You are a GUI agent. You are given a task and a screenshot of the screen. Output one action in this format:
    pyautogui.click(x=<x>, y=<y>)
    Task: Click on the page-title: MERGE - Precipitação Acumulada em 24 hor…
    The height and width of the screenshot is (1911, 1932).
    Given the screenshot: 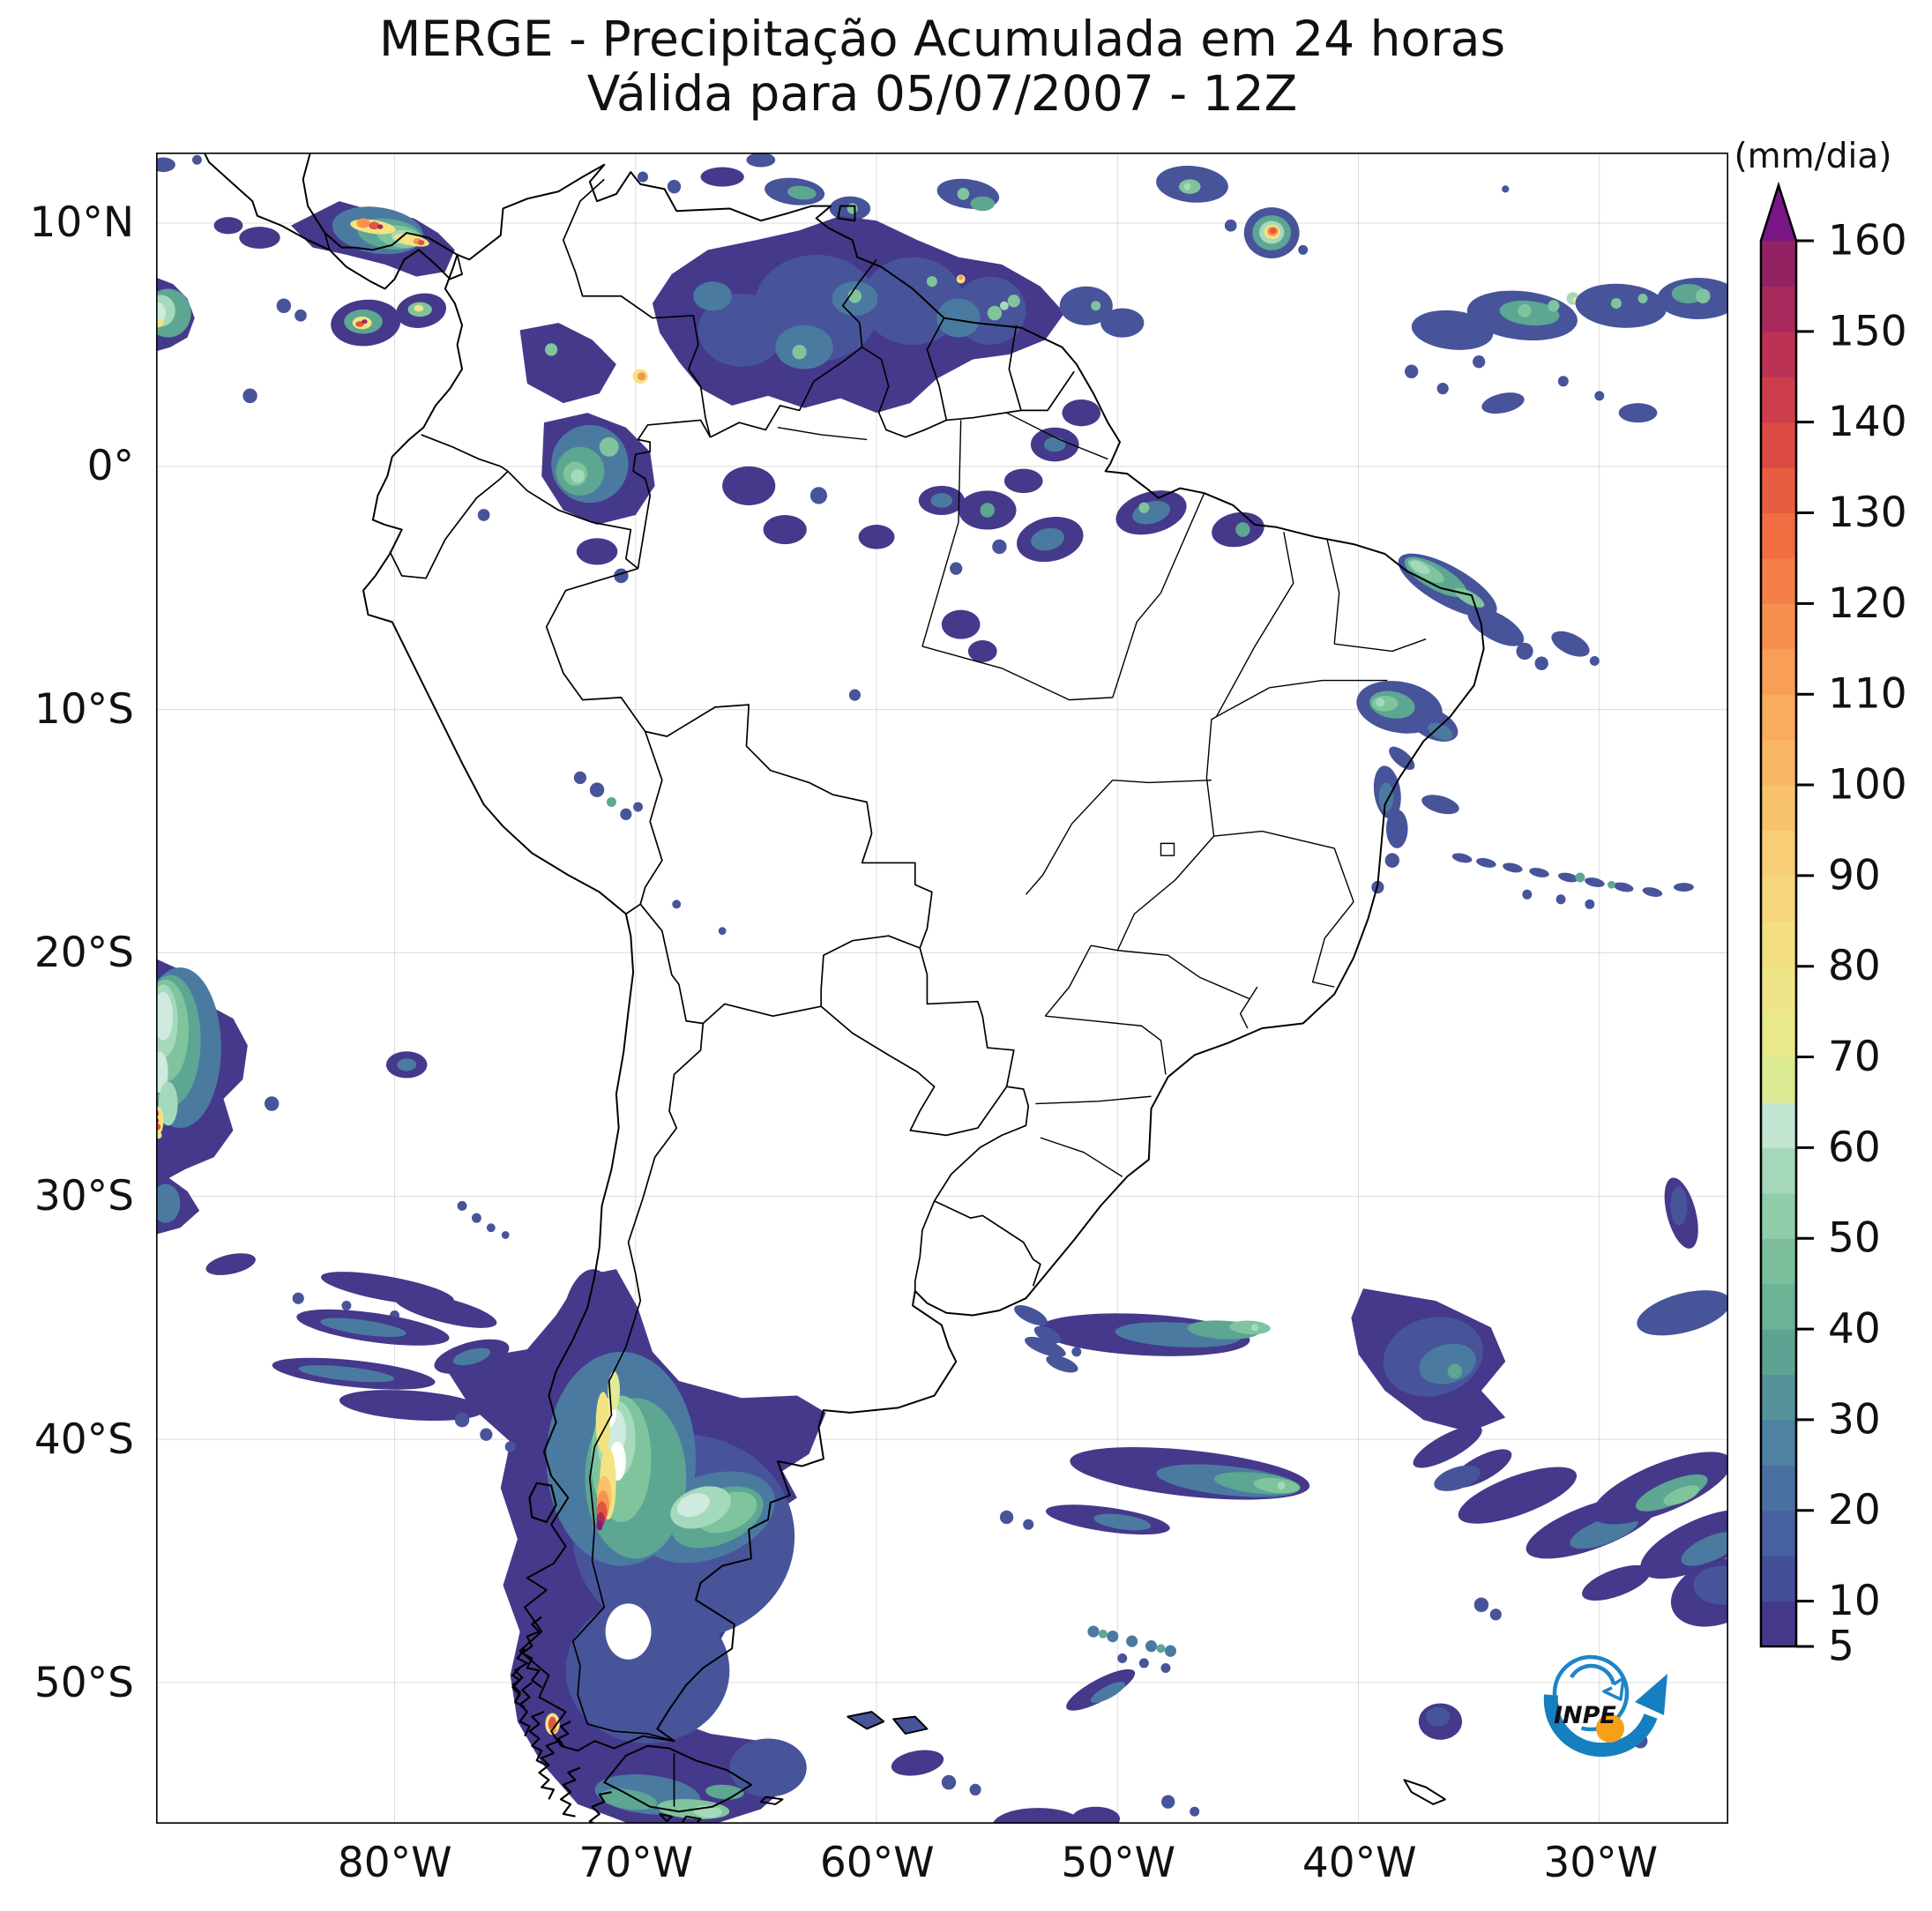 What is the action you would take?
    pyautogui.click(x=942, y=39)
    